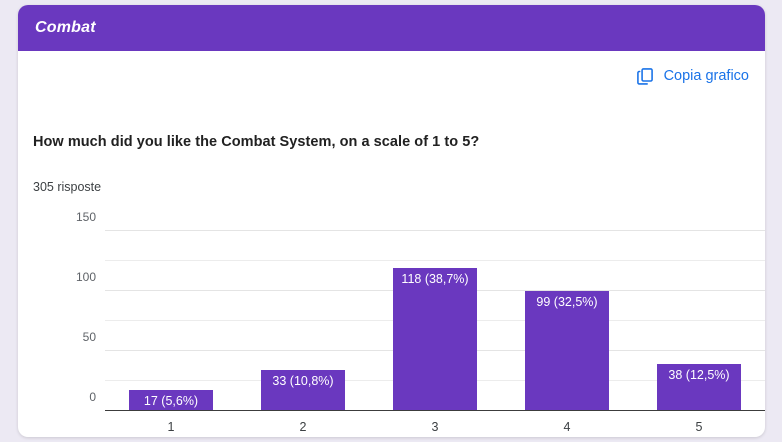 The width and height of the screenshot is (782, 442). Describe the element at coordinates (435, 339) in the screenshot. I see `chart-bar: 118 (38,7%)` at that location.